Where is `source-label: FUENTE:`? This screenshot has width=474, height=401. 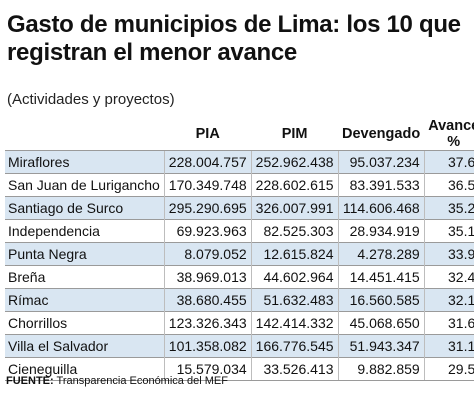
source-label: FUENTE: is located at coordinates (30, 381).